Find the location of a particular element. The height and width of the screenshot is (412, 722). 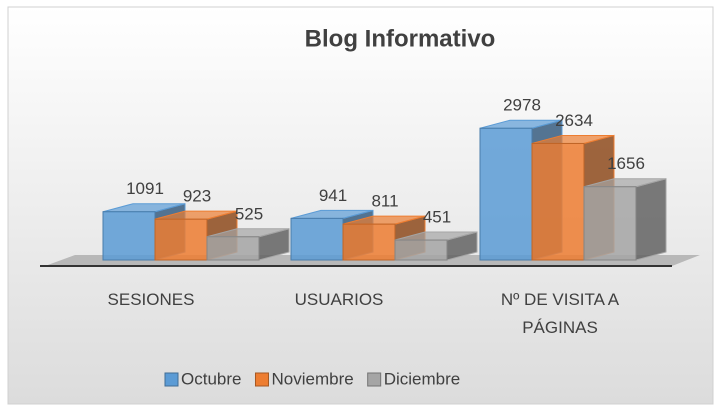

data-label: 811 is located at coordinates (384, 201).